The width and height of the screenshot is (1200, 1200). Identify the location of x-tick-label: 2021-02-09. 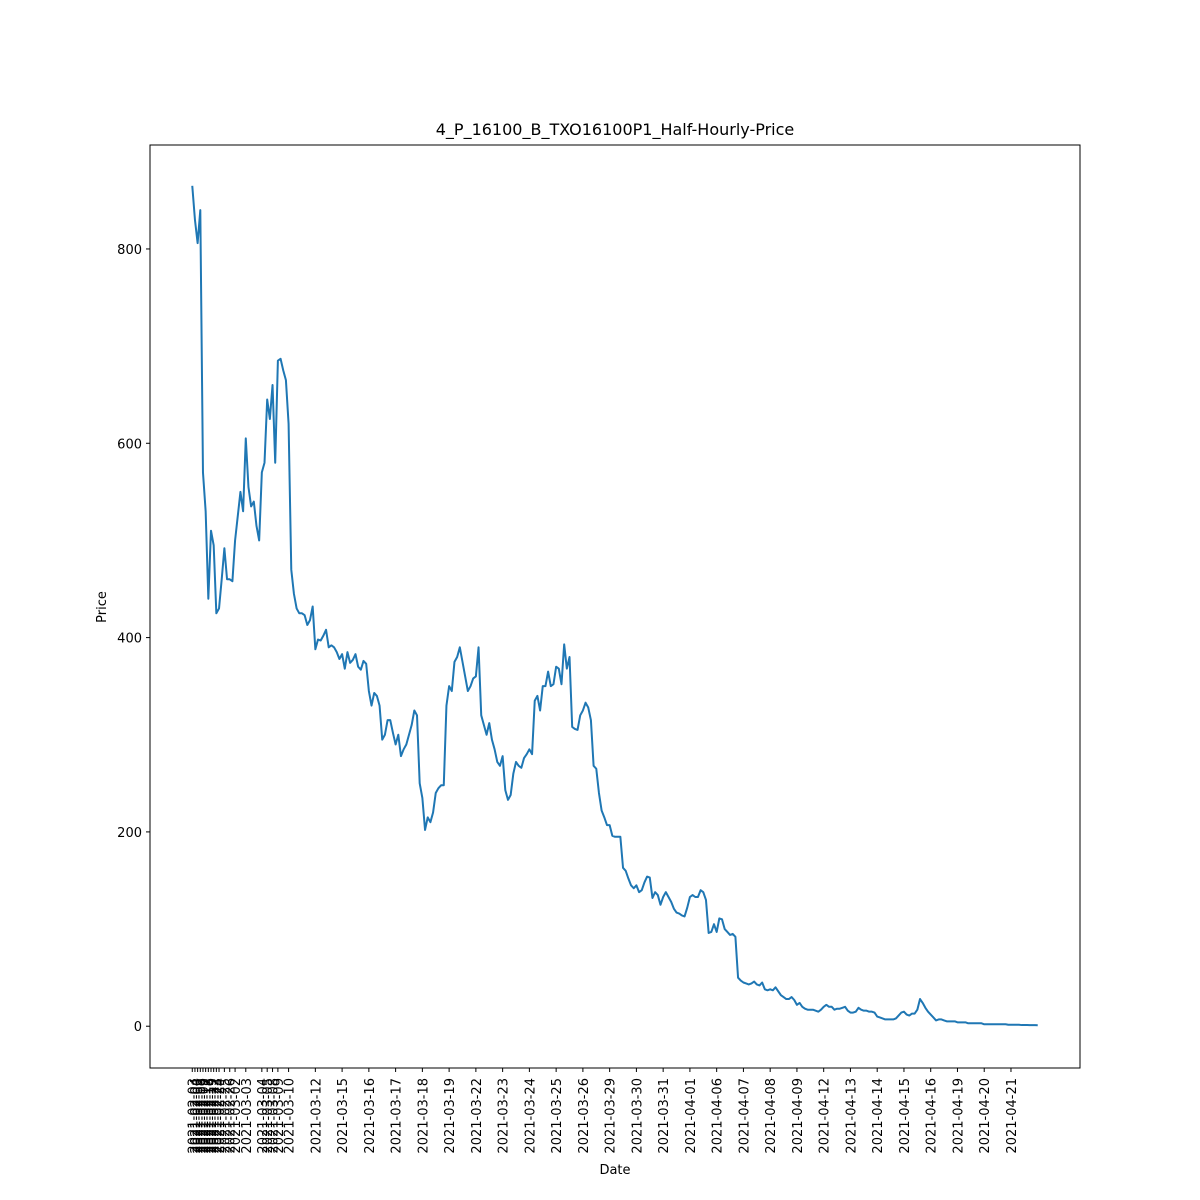
(204, 1116).